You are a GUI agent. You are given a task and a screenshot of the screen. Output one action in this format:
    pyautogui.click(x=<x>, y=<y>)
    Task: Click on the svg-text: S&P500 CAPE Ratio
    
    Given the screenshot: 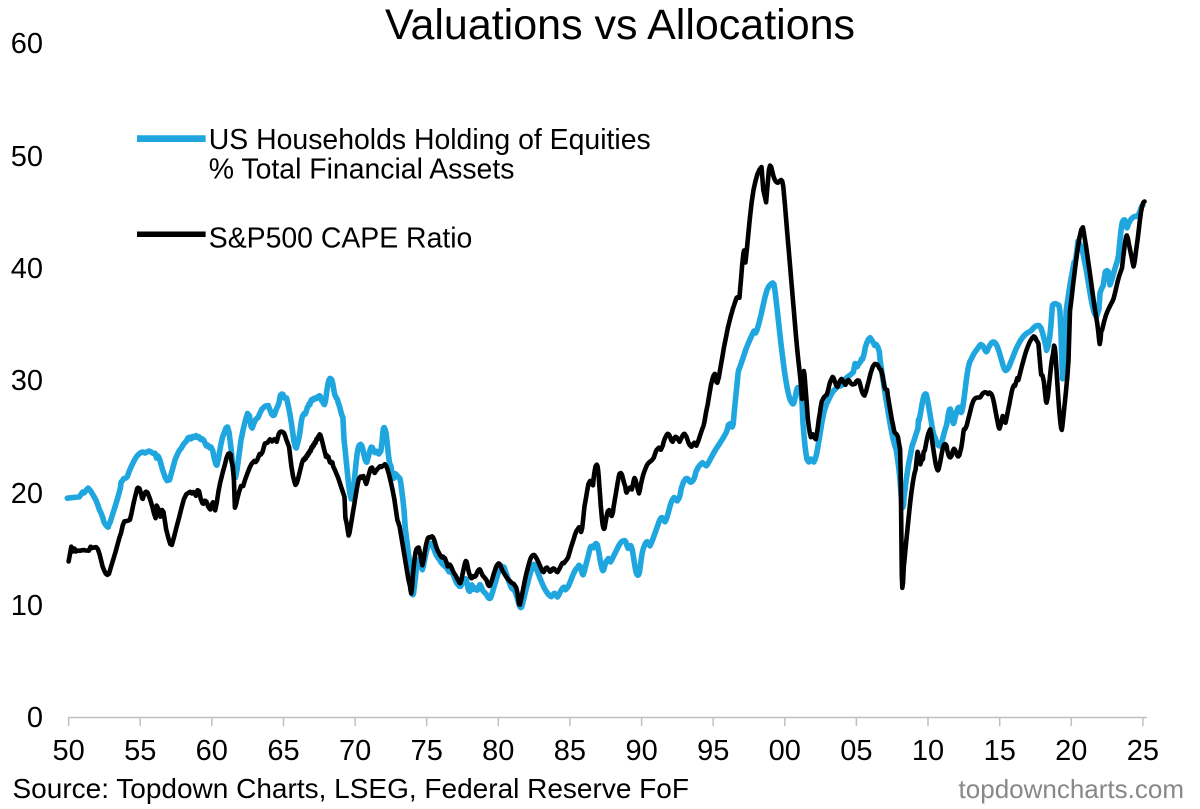 What is the action you would take?
    pyautogui.click(x=341, y=239)
    